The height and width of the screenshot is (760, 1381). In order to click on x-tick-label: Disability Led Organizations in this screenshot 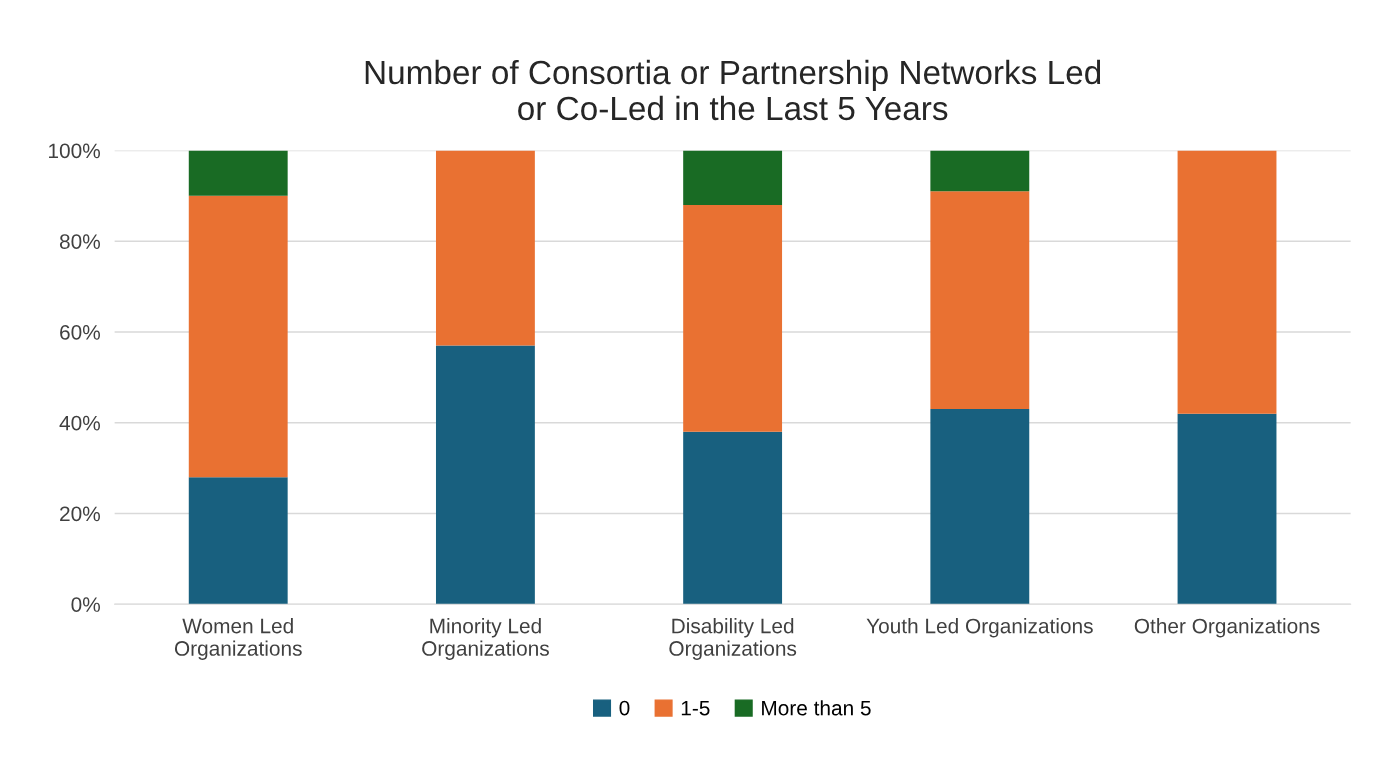, I will do `click(733, 639)`.